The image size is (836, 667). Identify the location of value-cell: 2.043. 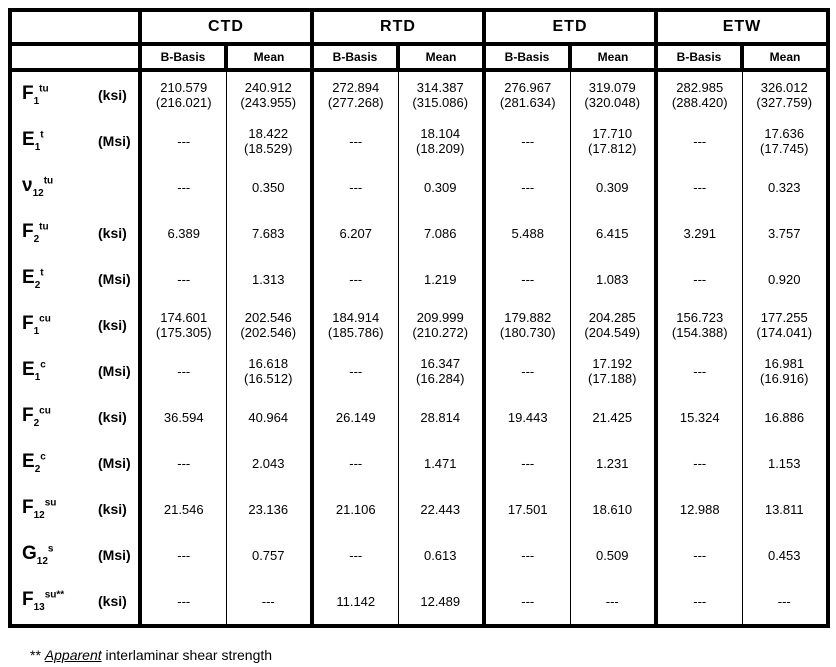
(268, 463).